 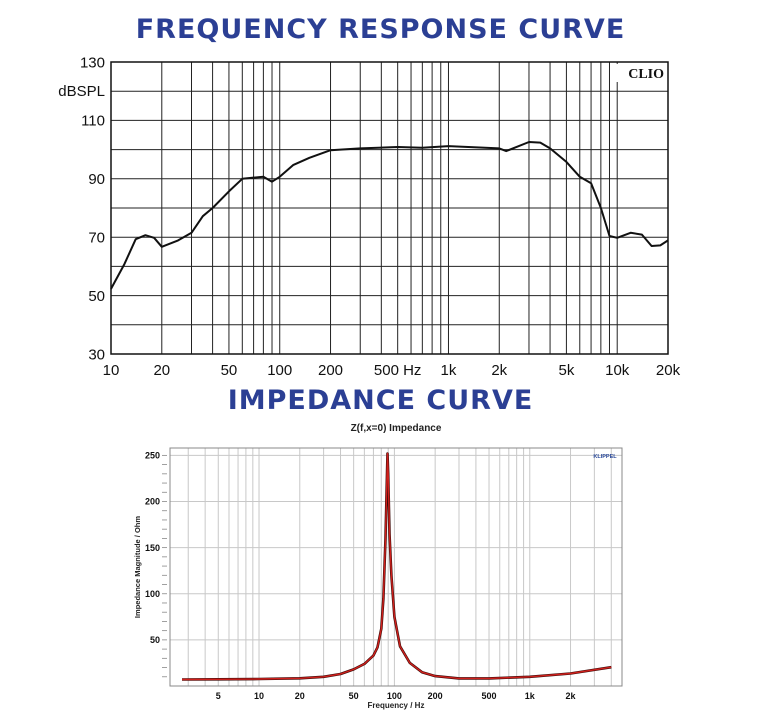 What do you see at coordinates (81, 91) in the screenshot?
I see `y-axis-label: dBSPL` at bounding box center [81, 91].